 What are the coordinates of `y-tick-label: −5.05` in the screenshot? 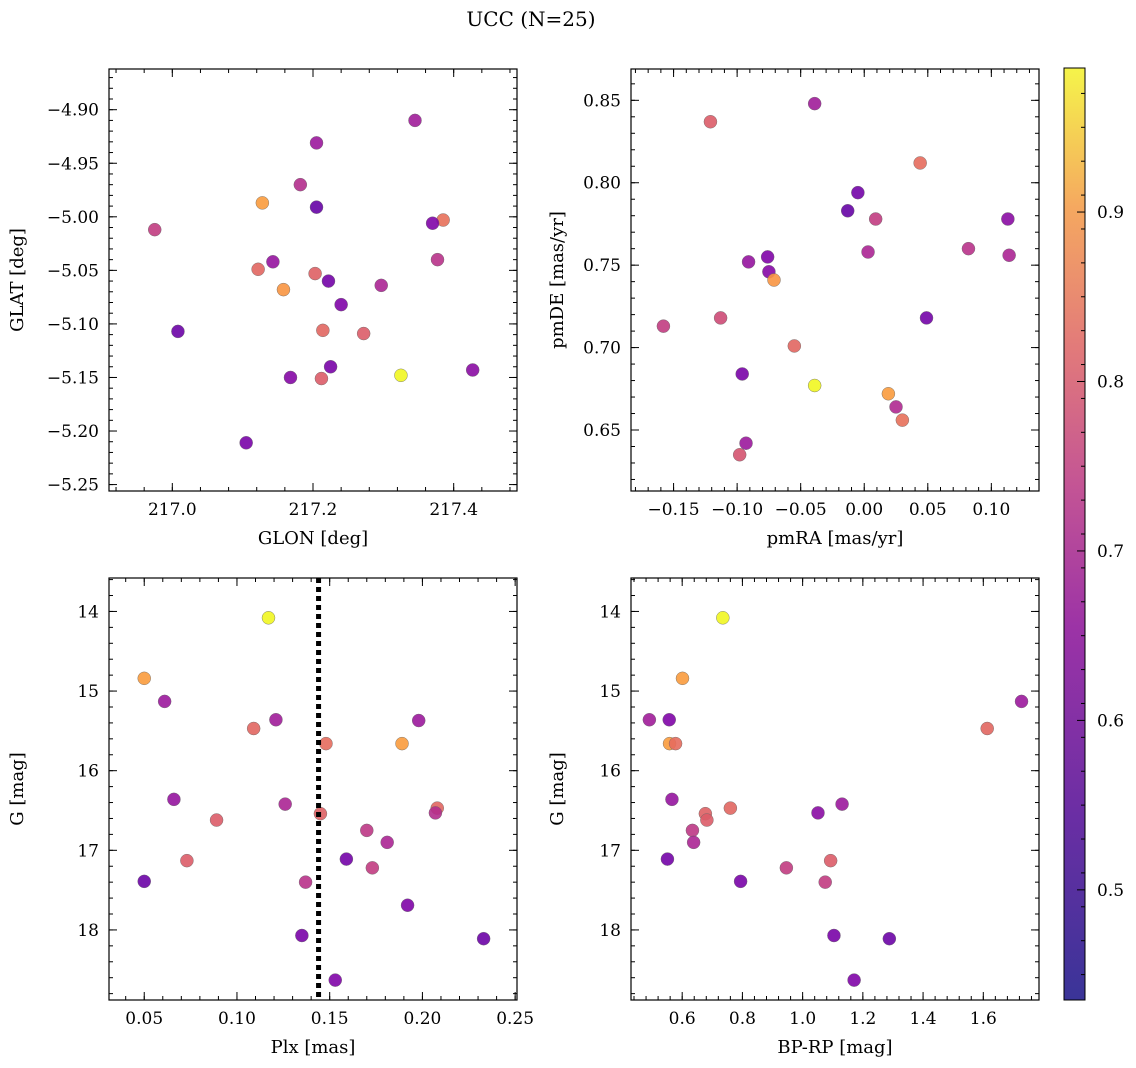 It's located at (73, 271).